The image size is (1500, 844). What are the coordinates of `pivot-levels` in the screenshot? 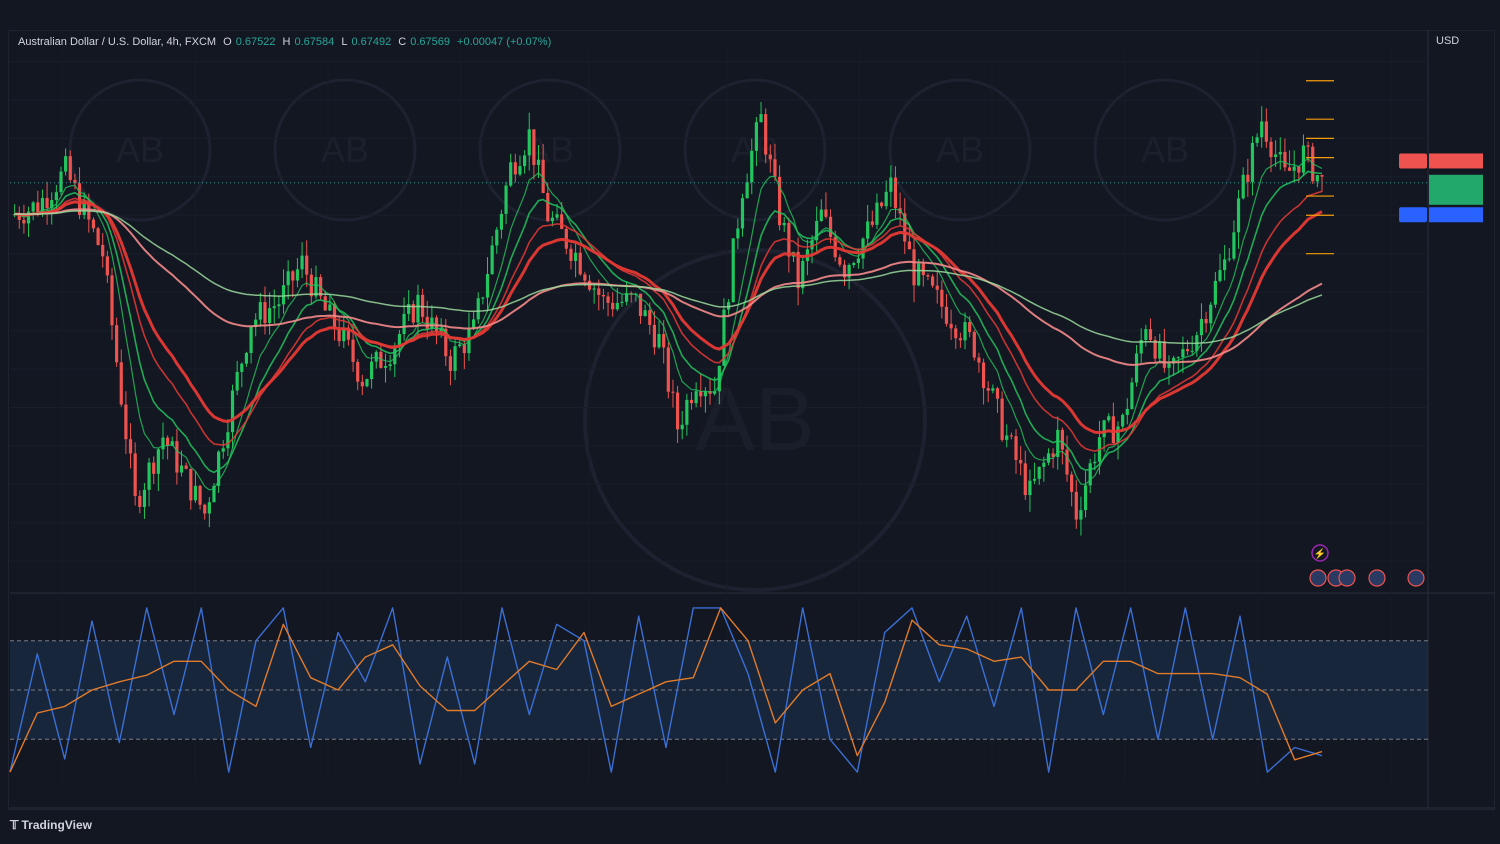 It's located at (1320, 167).